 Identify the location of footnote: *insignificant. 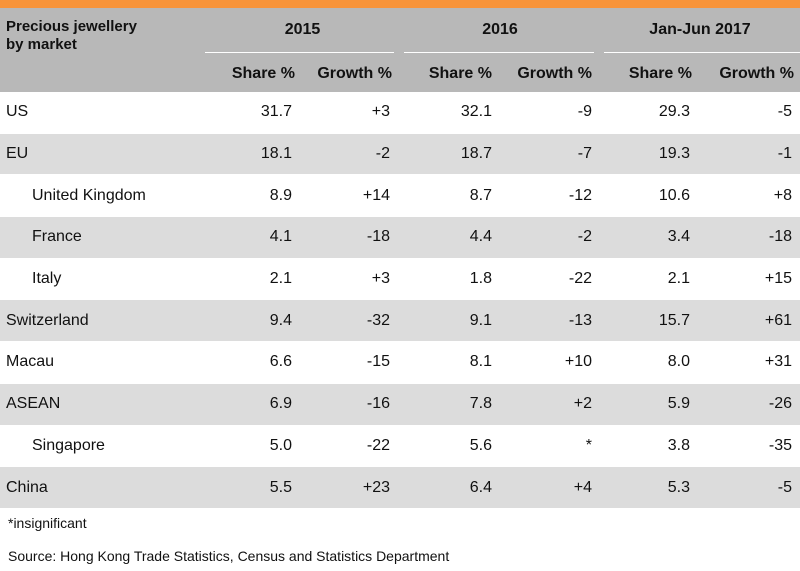
(47, 523).